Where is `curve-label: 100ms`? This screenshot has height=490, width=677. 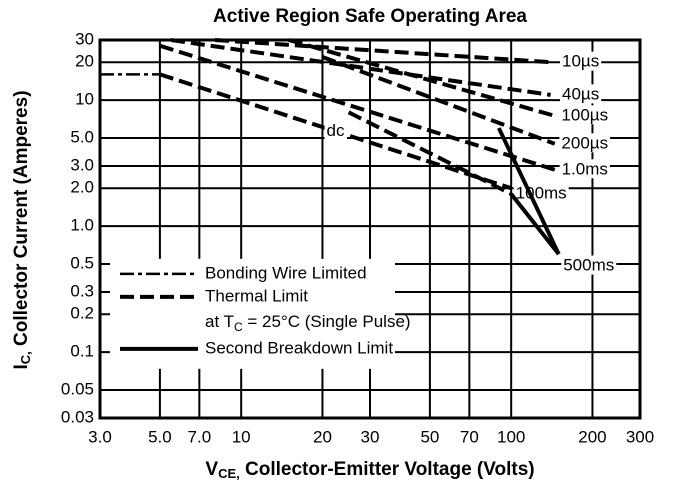
curve-label: 100ms is located at coordinates (541, 192).